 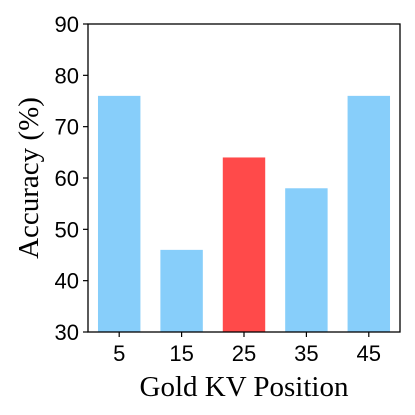 I want to click on x-tick-label: 25, so click(x=244, y=353).